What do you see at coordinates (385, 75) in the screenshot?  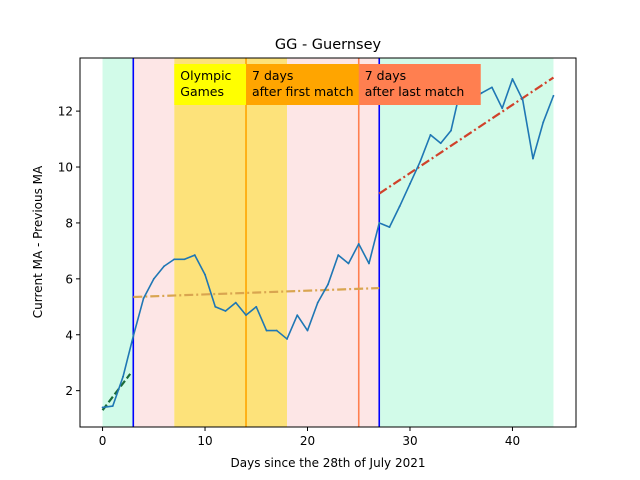 I see `annotation-text-2-0: 7 days` at bounding box center [385, 75].